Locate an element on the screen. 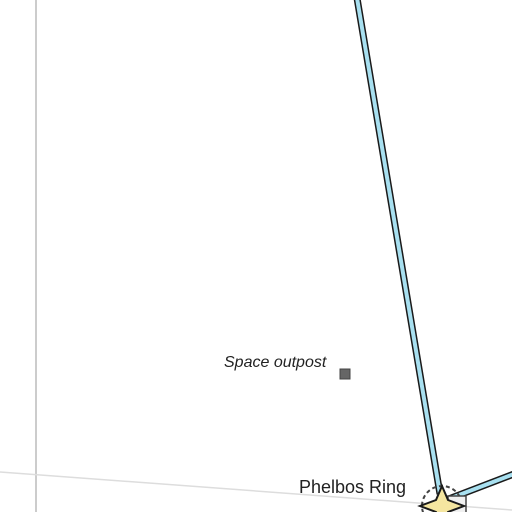 The width and height of the screenshot is (512, 512). station-label: Phelbos Ring is located at coordinates (353, 487).